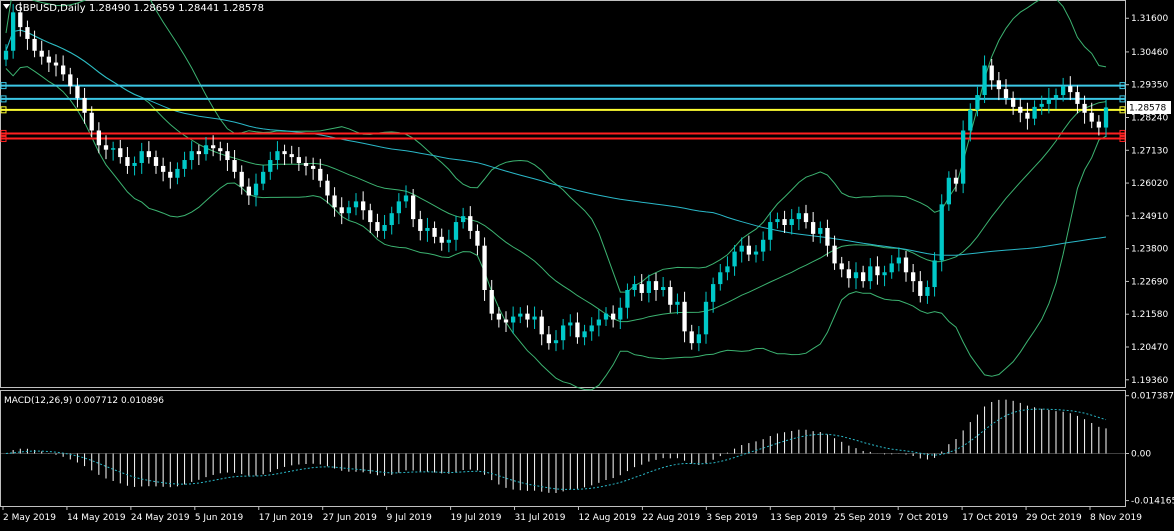 The width and height of the screenshot is (1174, 531). I want to click on price-tick-label: 1.26020, so click(1149, 184).